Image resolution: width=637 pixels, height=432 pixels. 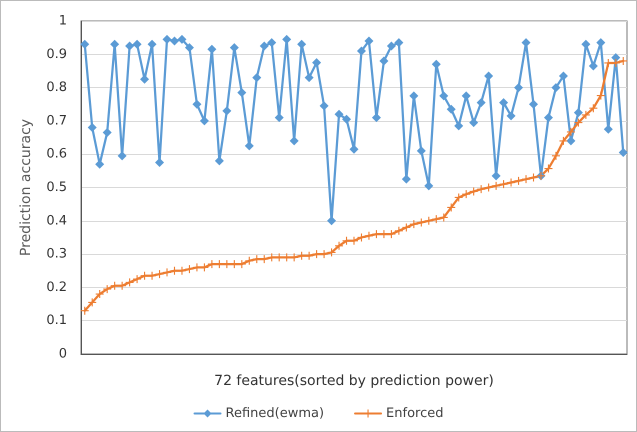 I want to click on y-tick-label: 0.5, so click(x=56, y=187).